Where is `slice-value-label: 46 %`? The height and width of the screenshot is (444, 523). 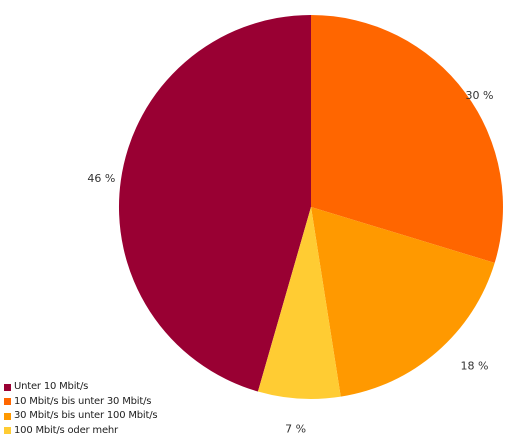
slice-value-label: 46 % is located at coordinates (101, 178).